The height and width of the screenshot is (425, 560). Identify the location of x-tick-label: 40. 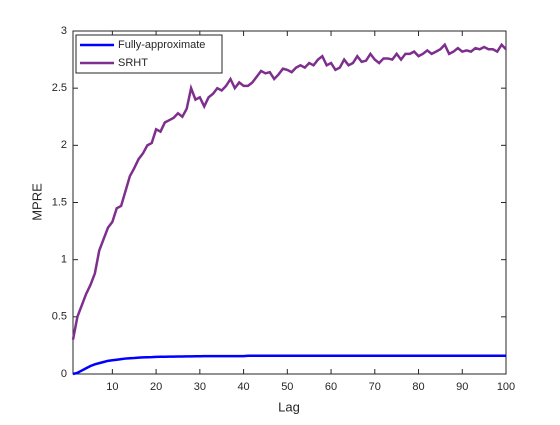
(243, 387).